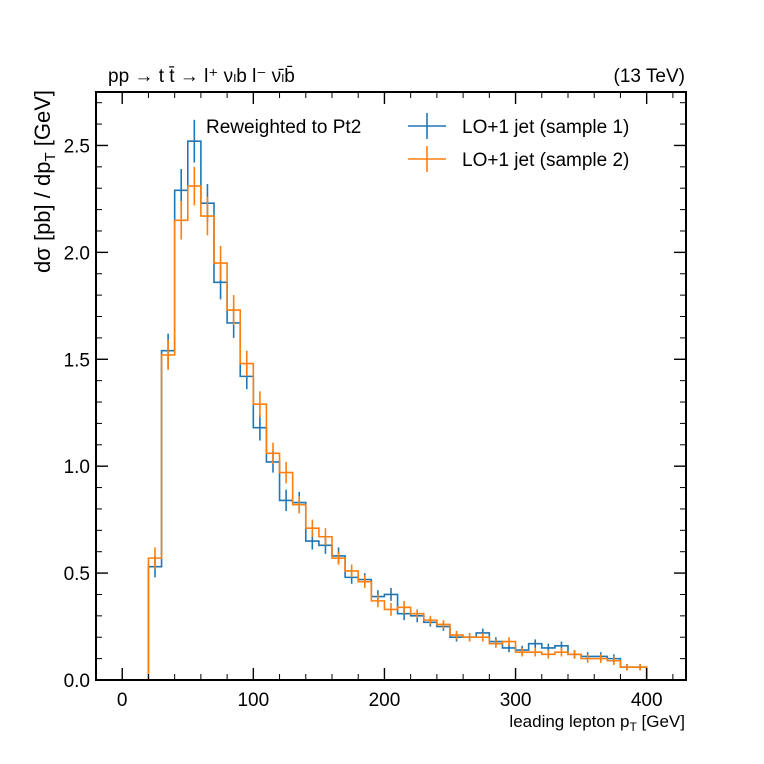 The width and height of the screenshot is (764, 764). Describe the element at coordinates (516, 700) in the screenshot. I see `x-tick-label: 300` at that location.